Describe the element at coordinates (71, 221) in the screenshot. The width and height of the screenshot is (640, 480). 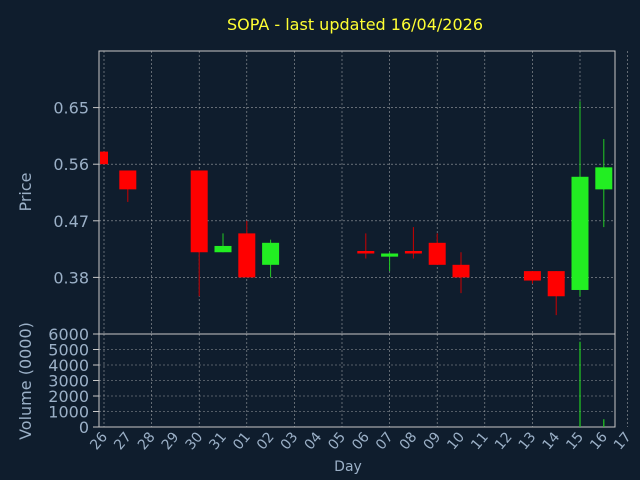
I see `price-y-tick-label: 0.47` at that location.